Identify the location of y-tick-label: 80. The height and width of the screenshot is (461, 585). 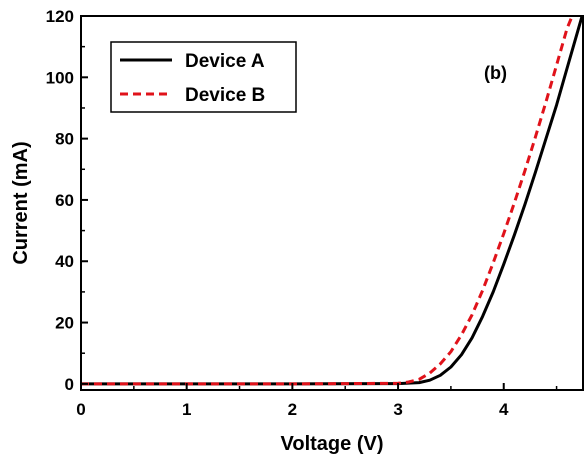
(64, 139).